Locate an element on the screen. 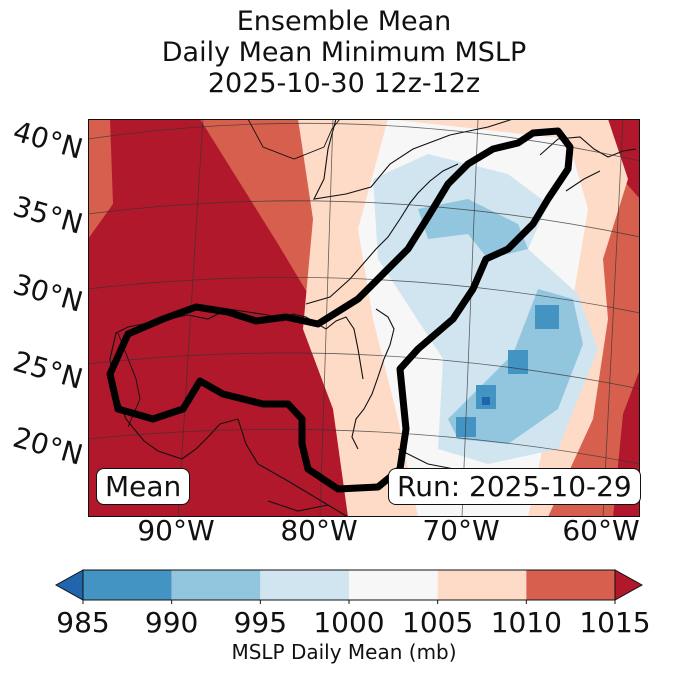 The width and height of the screenshot is (688, 674). lat-tick-label: 30°N is located at coordinates (48, 293).